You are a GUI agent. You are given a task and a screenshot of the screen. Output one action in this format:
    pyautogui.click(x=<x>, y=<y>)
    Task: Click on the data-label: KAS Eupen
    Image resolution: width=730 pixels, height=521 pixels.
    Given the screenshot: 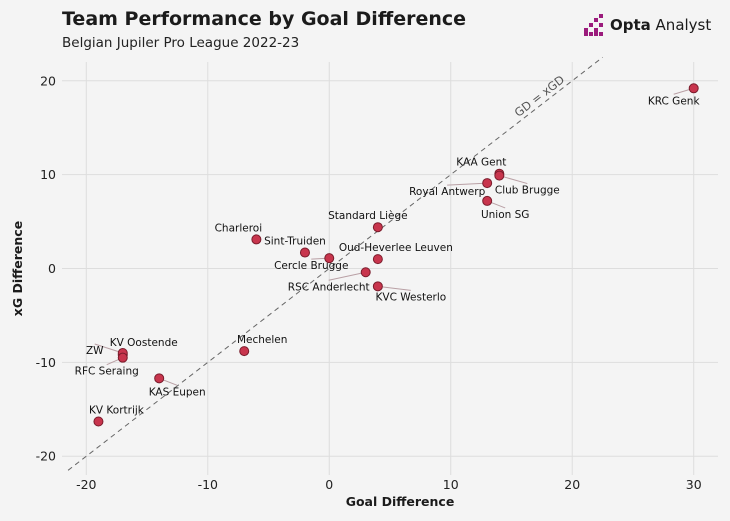 What is the action you would take?
    pyautogui.click(x=177, y=392)
    